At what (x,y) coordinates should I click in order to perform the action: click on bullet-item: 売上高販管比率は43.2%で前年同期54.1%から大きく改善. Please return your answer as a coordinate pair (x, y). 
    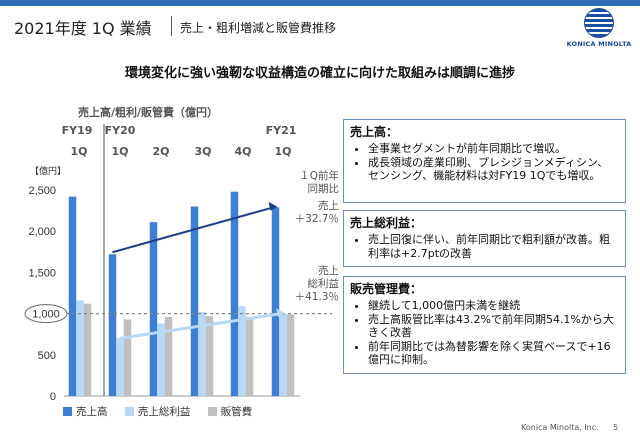
    Looking at the image, I should click on (493, 326).